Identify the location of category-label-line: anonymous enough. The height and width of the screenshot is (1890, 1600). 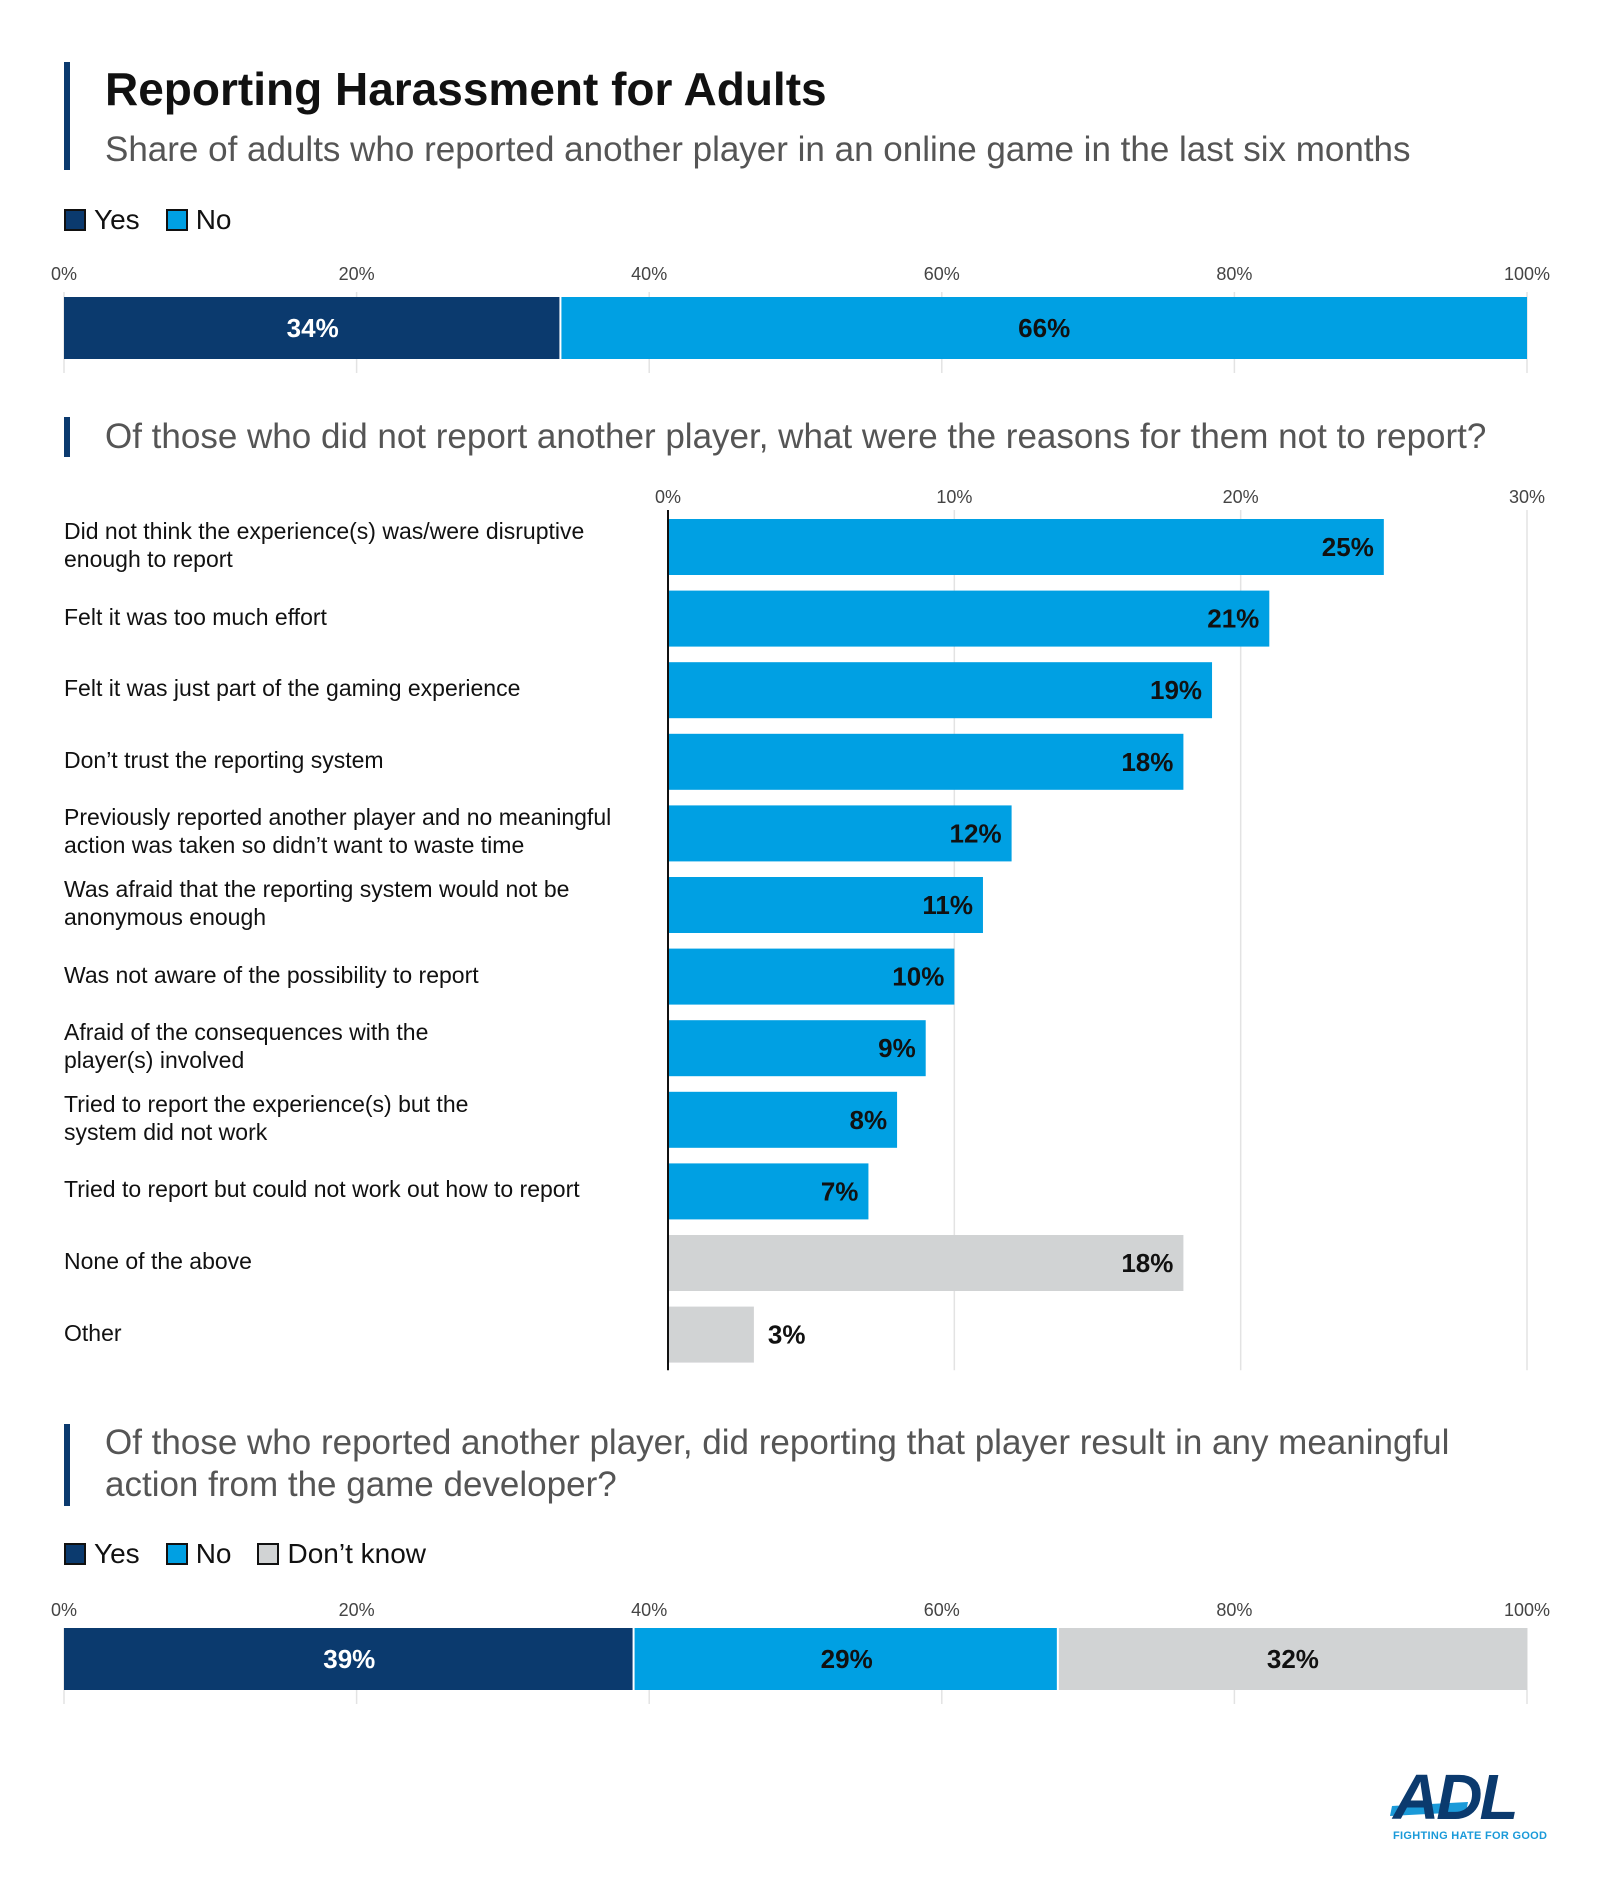
(165, 917).